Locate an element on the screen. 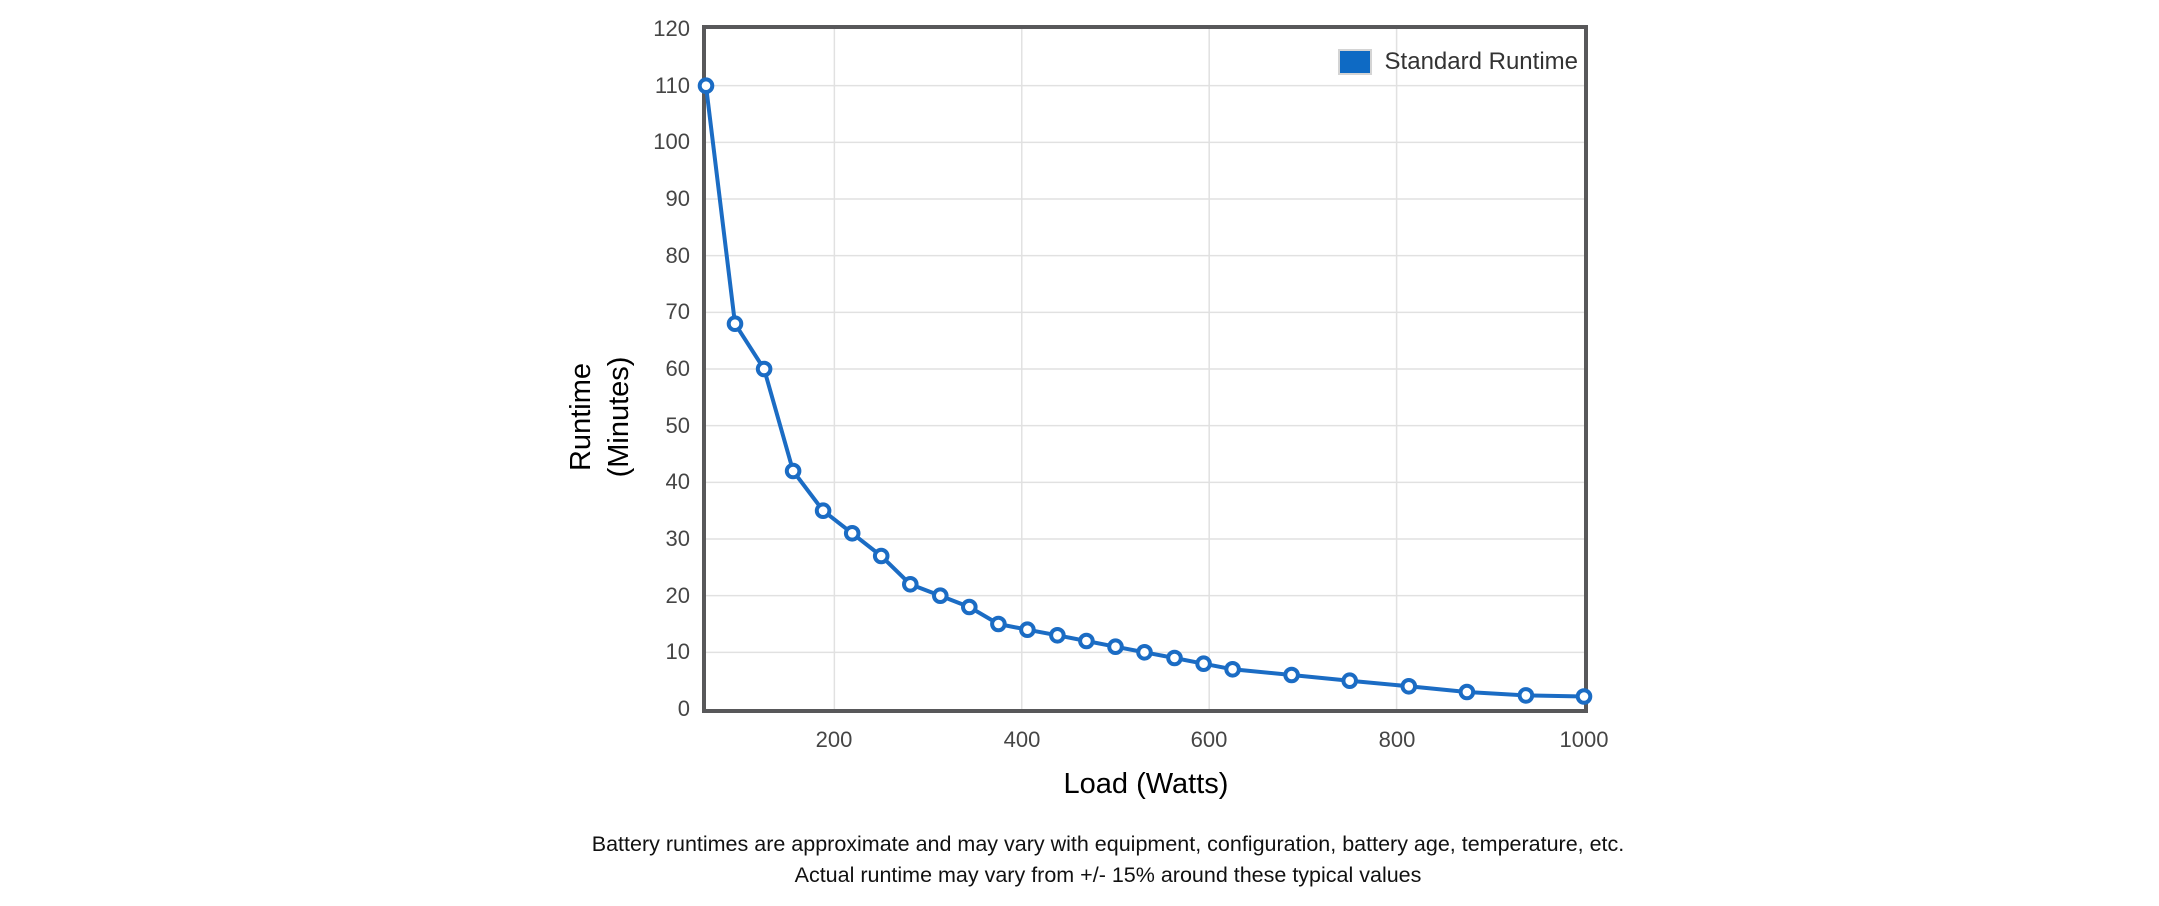 Image resolution: width=2159 pixels, height=906 pixels. y-tick-label: 70 is located at coordinates (677, 311).